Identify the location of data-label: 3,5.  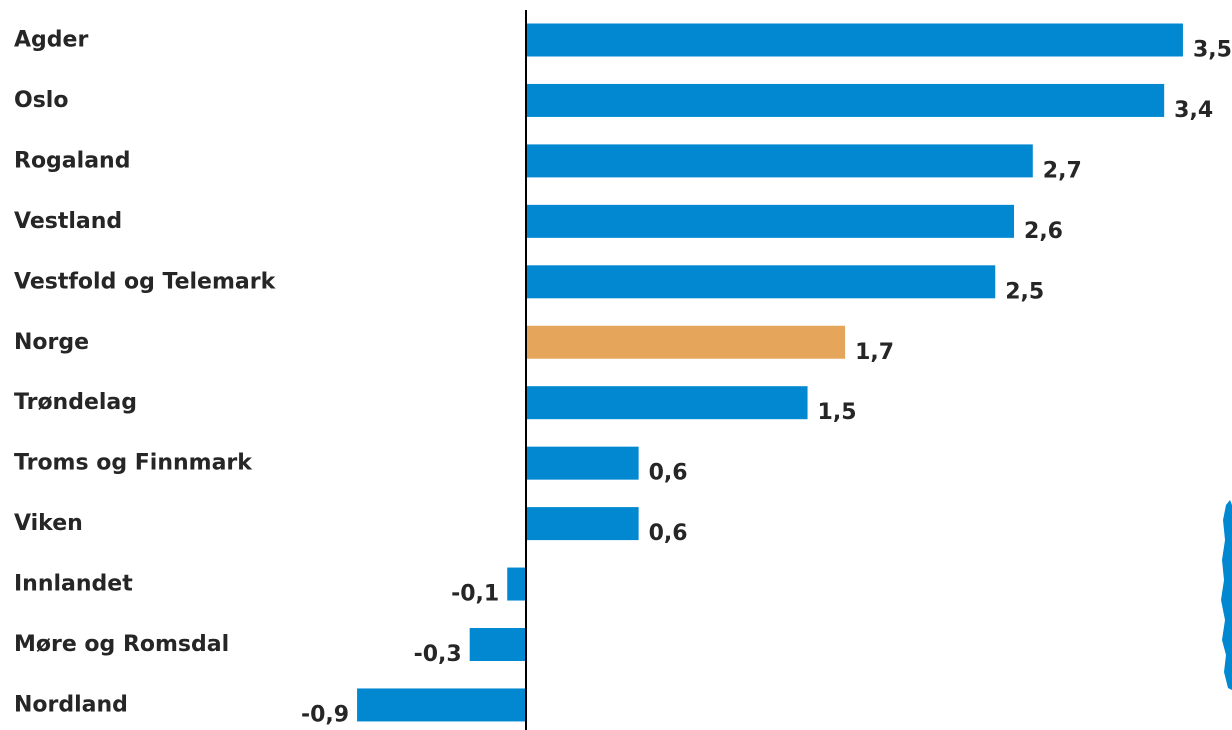
(1212, 50).